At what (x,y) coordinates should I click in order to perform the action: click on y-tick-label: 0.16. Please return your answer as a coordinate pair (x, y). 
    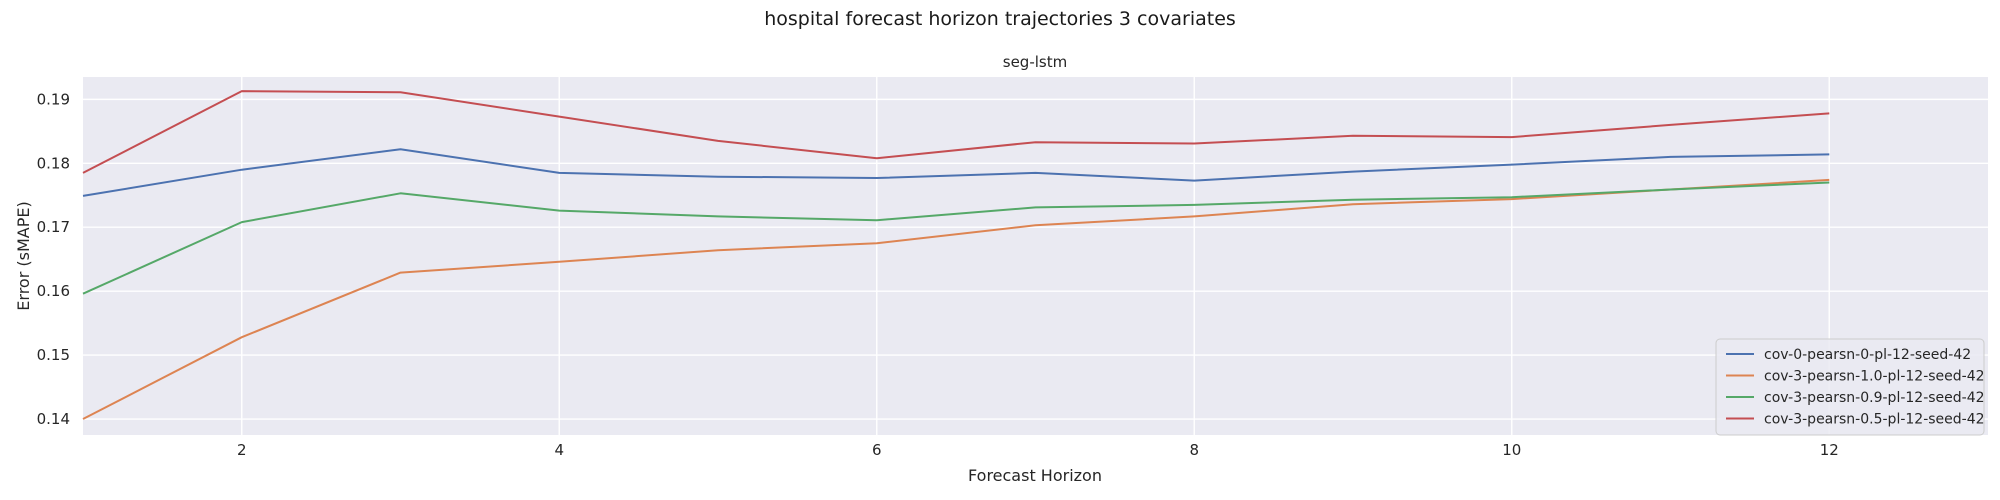
    Looking at the image, I should click on (53, 291).